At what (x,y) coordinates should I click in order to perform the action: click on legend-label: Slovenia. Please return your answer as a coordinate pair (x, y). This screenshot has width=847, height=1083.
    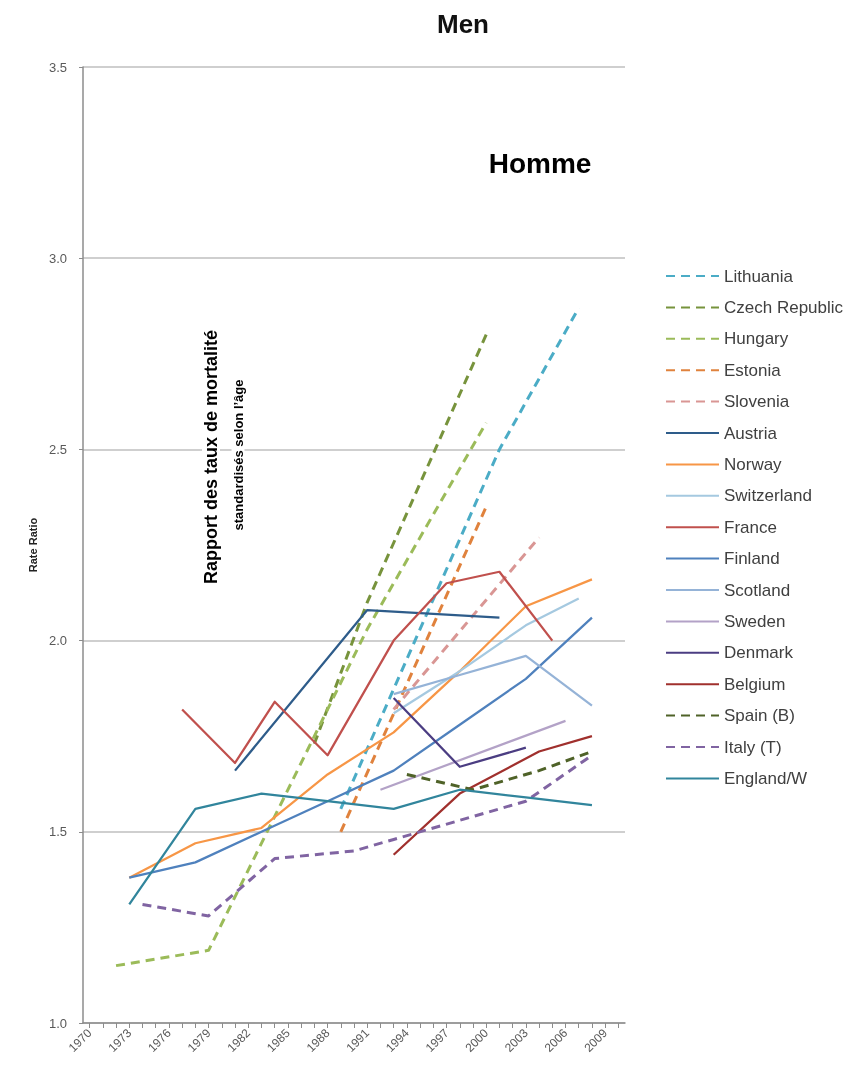
    Looking at the image, I should click on (757, 402).